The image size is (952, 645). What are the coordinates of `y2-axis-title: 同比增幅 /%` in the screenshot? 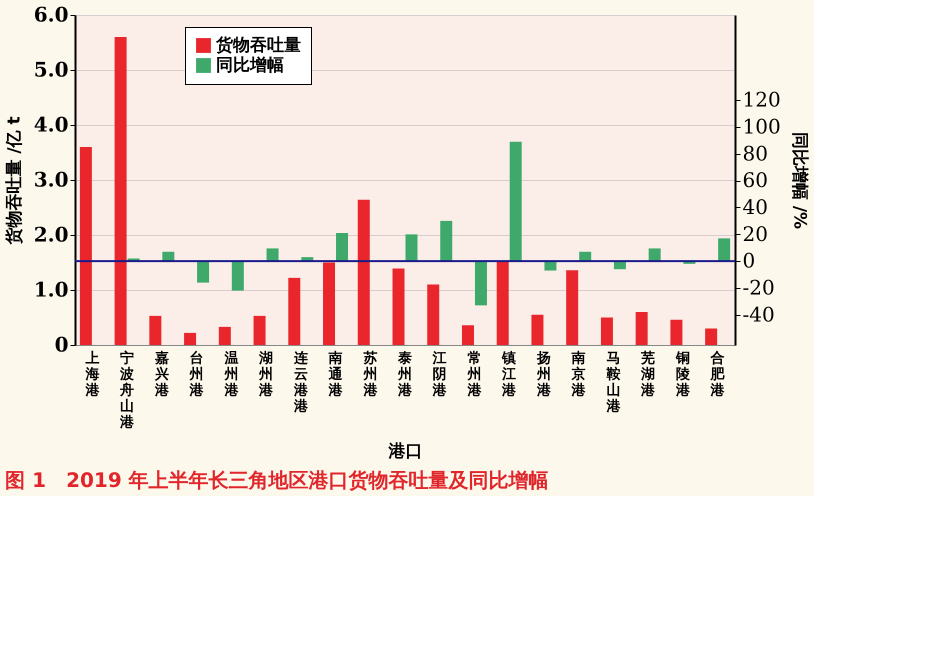 It's located at (800, 181).